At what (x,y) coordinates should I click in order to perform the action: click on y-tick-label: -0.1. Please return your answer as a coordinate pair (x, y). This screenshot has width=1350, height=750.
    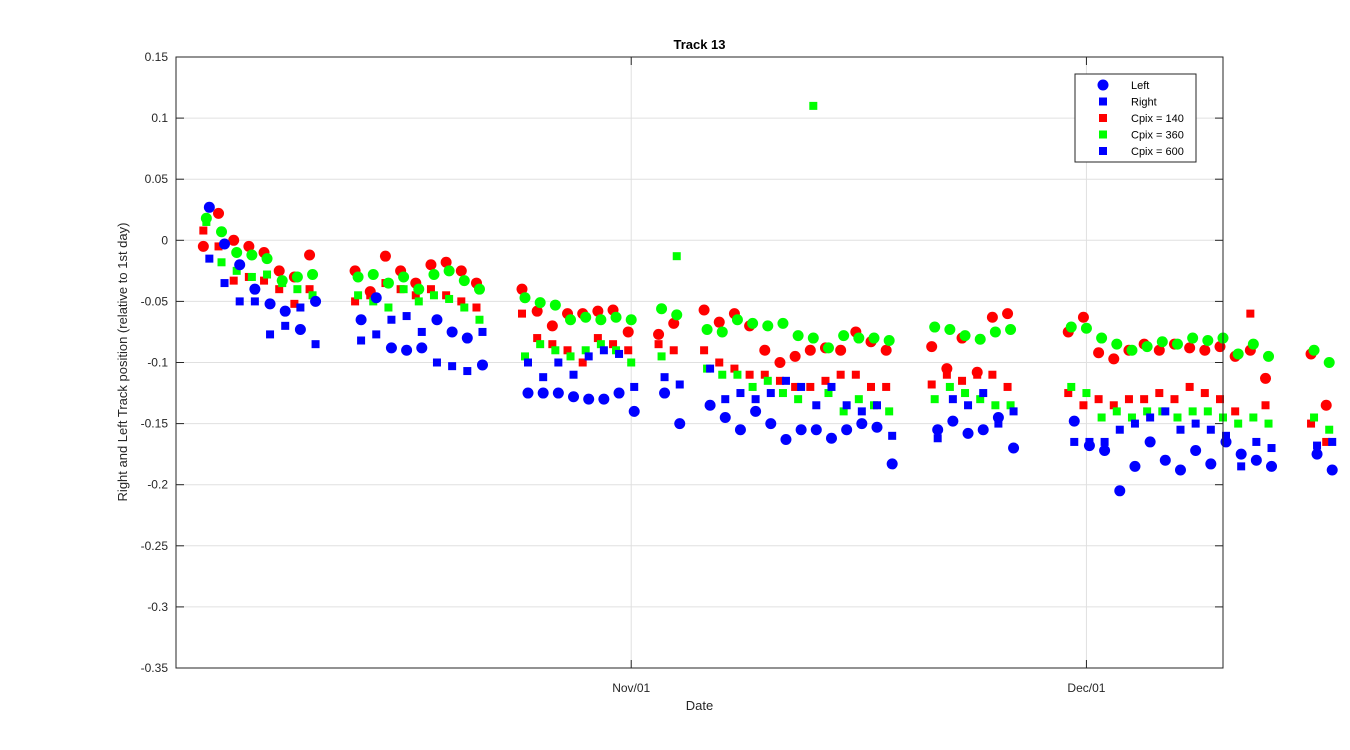
    Looking at the image, I should click on (157, 363).